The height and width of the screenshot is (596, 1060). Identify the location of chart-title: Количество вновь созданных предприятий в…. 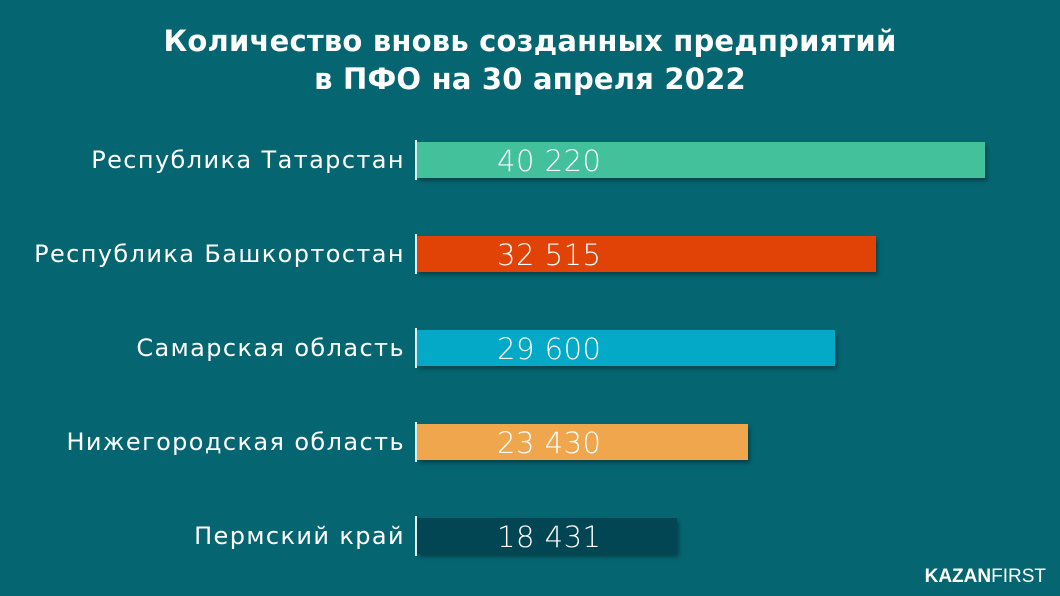
(530, 60).